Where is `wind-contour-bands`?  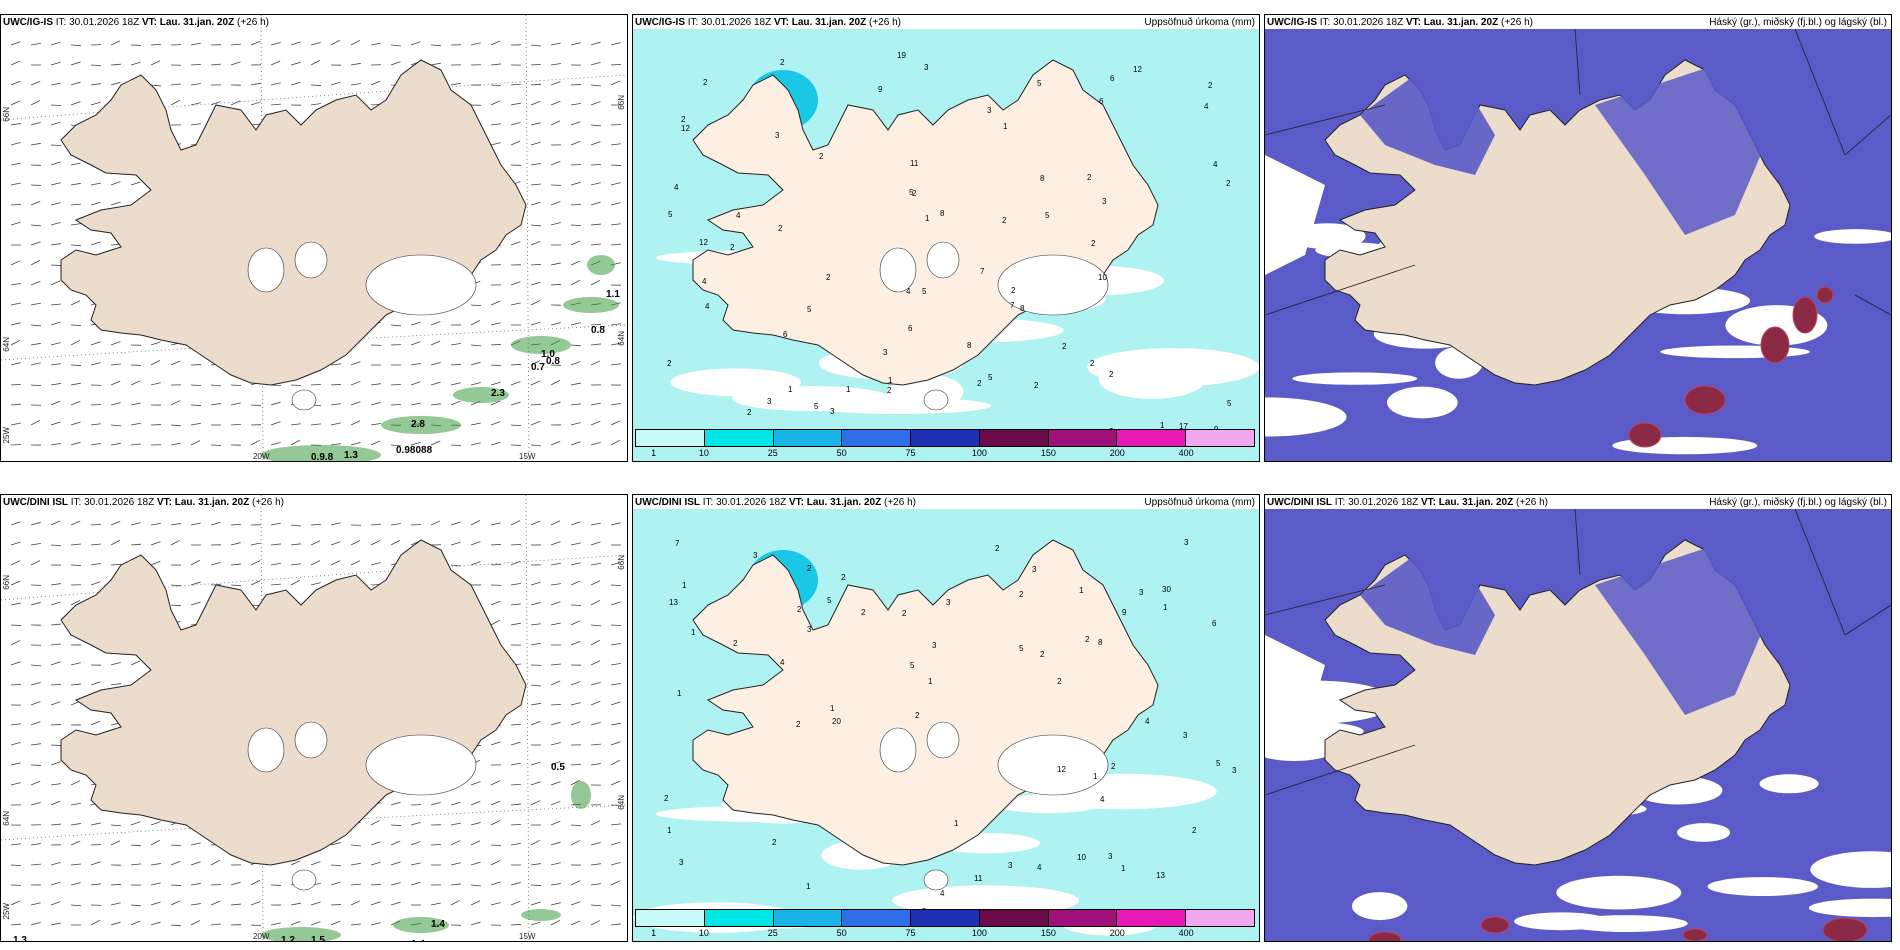
wind-contour-bands is located at coordinates (440, 358).